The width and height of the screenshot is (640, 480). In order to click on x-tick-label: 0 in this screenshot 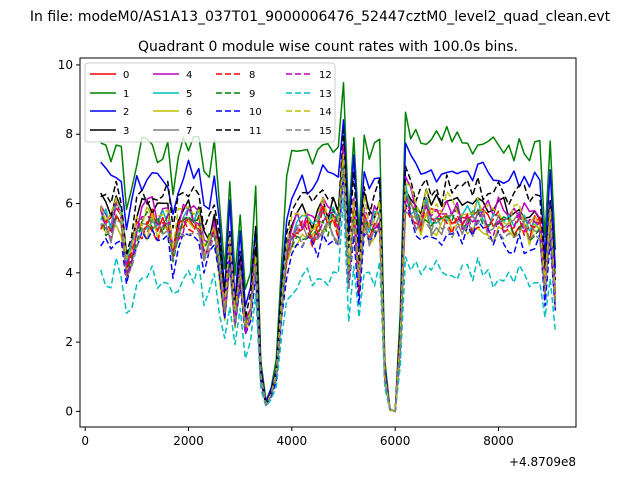, I will do `click(85, 441)`.